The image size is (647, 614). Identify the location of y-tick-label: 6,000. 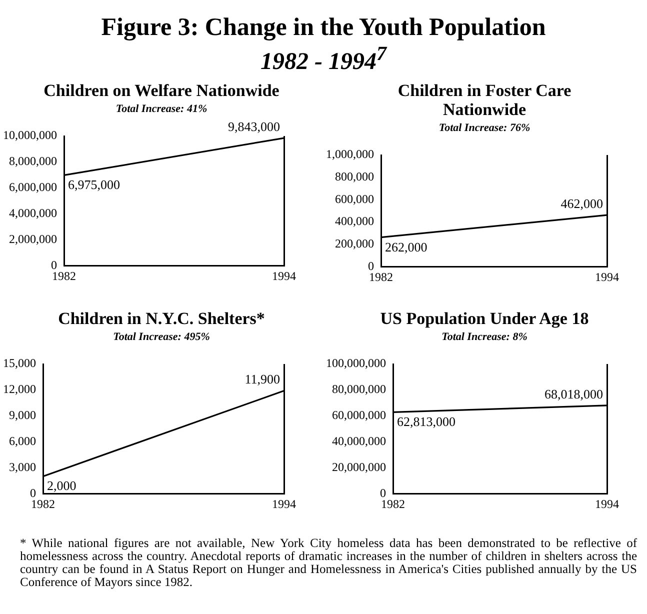
(22, 441).